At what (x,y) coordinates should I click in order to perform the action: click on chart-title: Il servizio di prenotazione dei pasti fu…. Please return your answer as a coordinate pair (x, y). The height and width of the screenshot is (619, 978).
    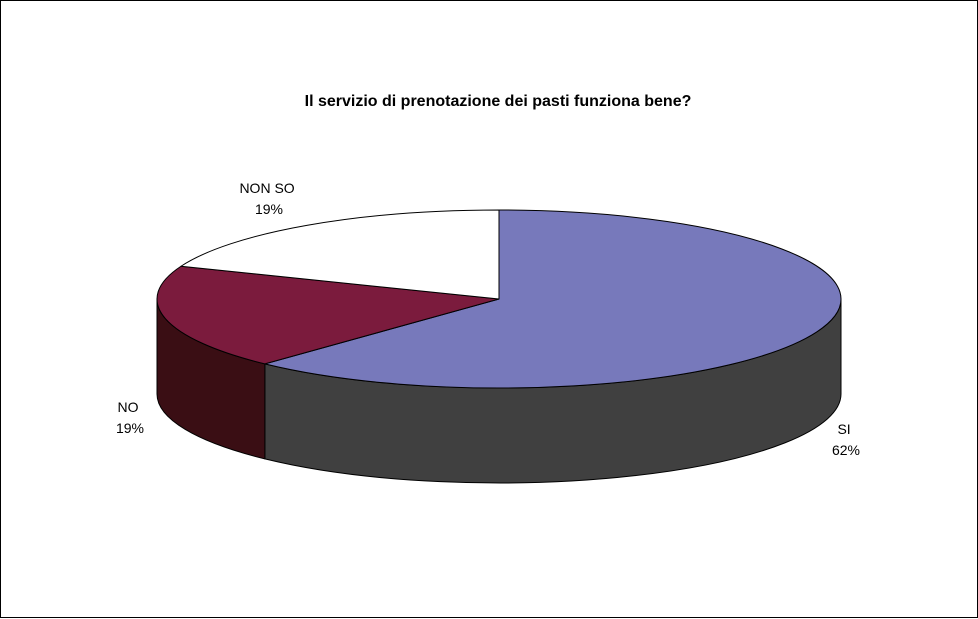
    Looking at the image, I should click on (498, 101).